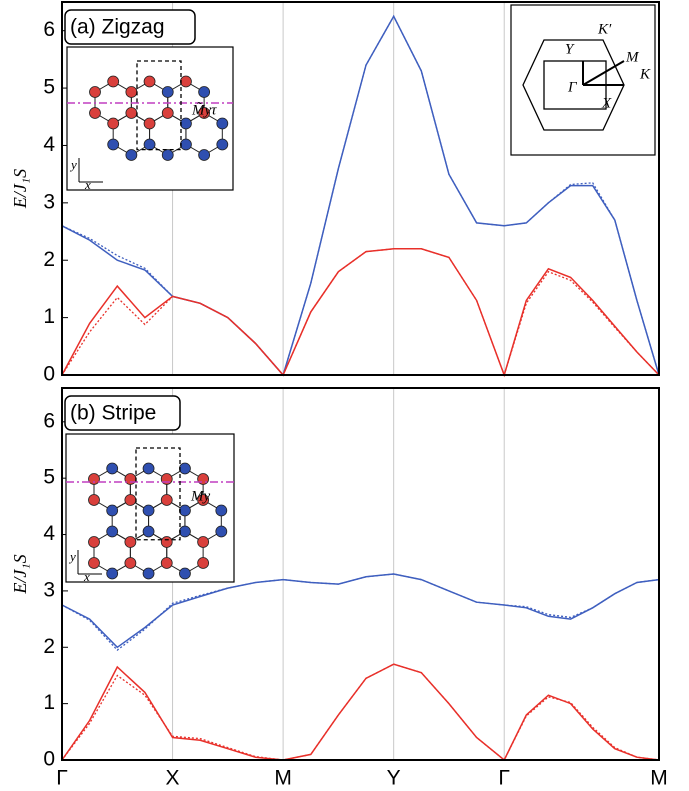  What do you see at coordinates (603, 73) in the screenshot?
I see `bz-arrows` at bounding box center [603, 73].